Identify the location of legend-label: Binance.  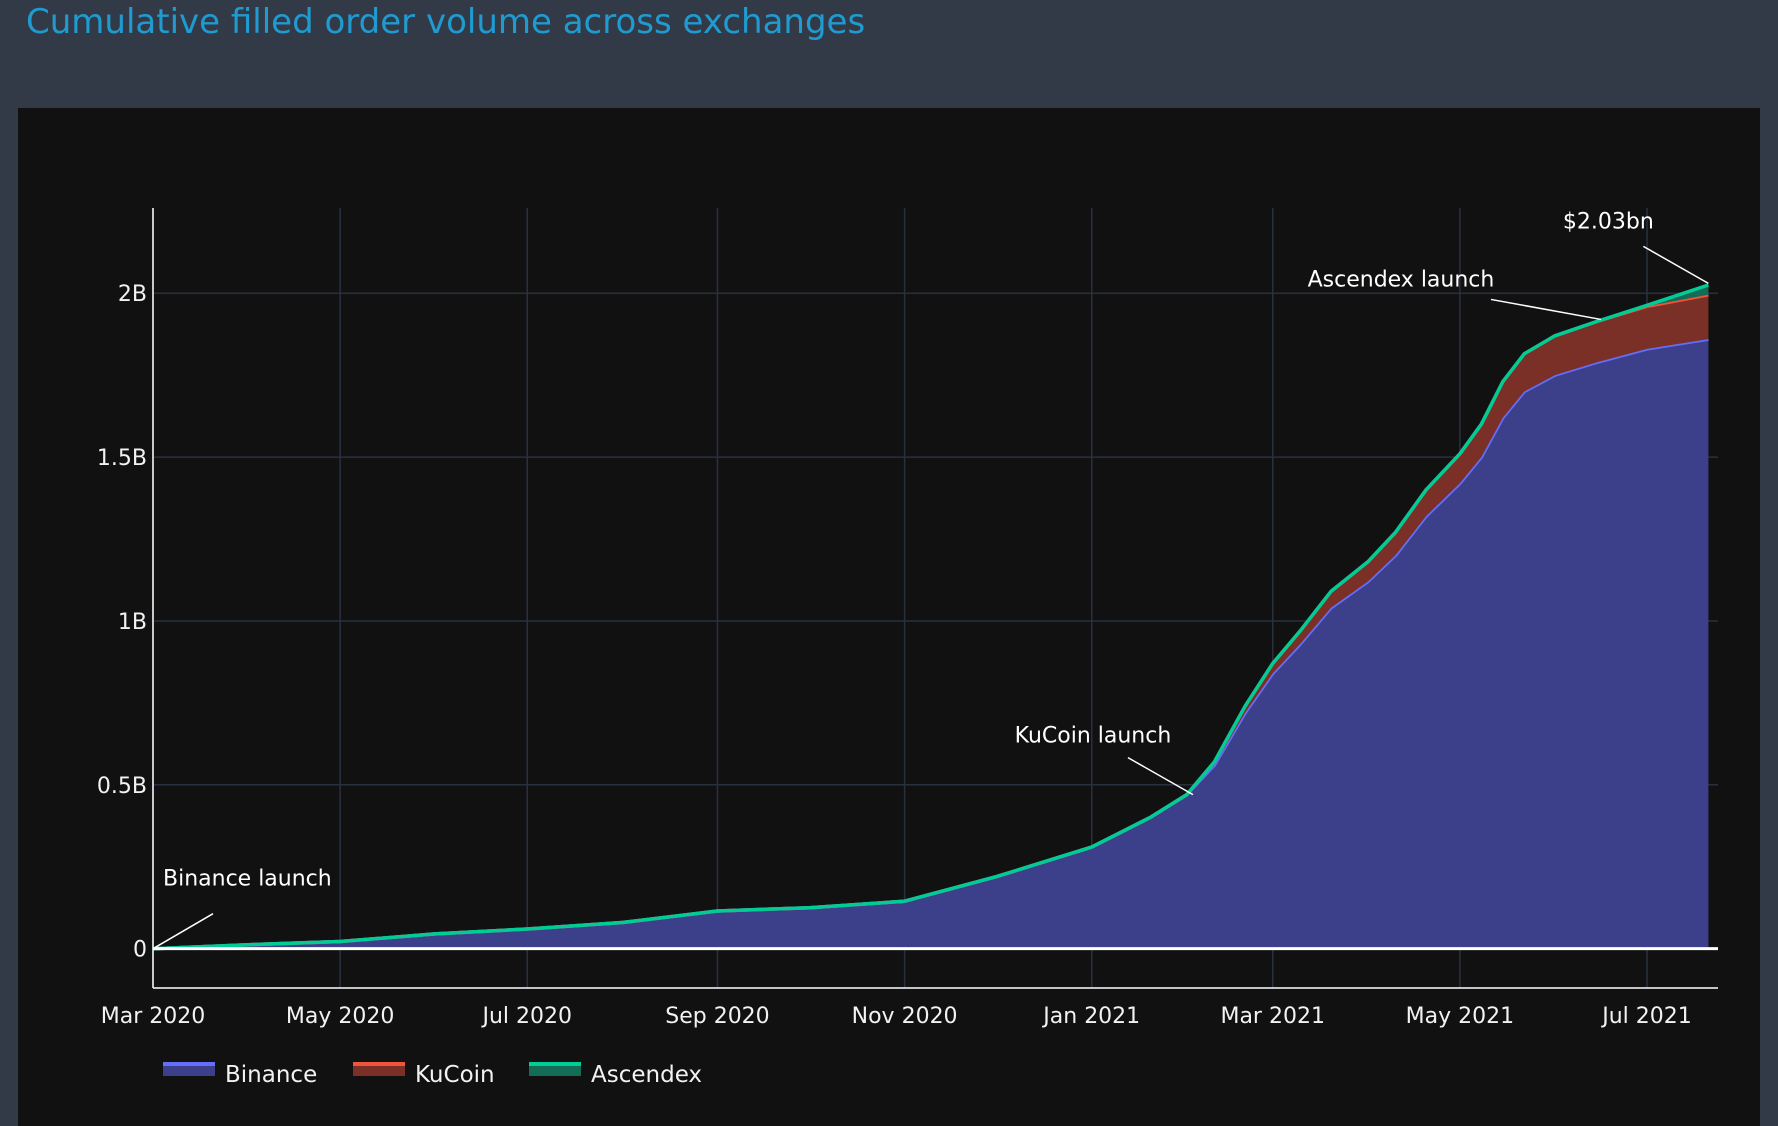
(271, 1075).